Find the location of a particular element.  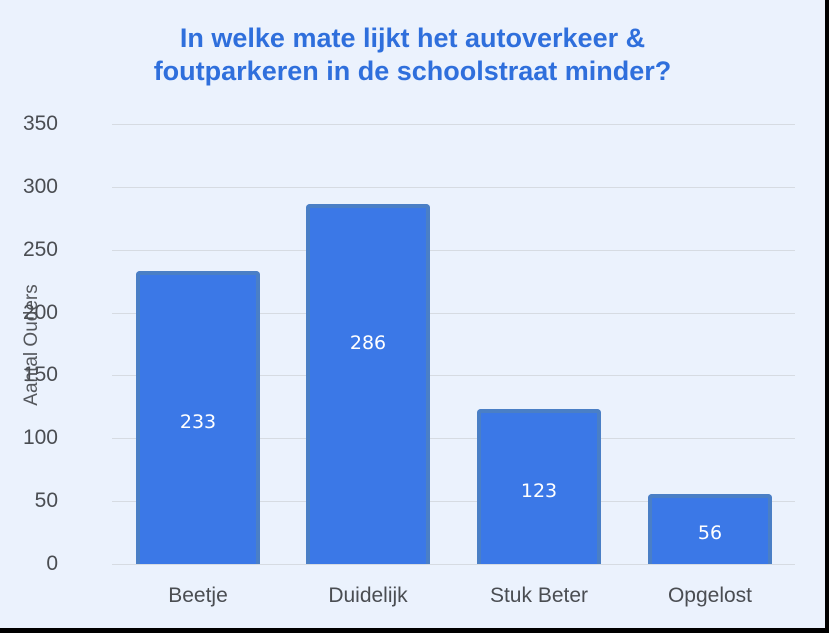

y-tick-250: 250 is located at coordinates (40, 249).